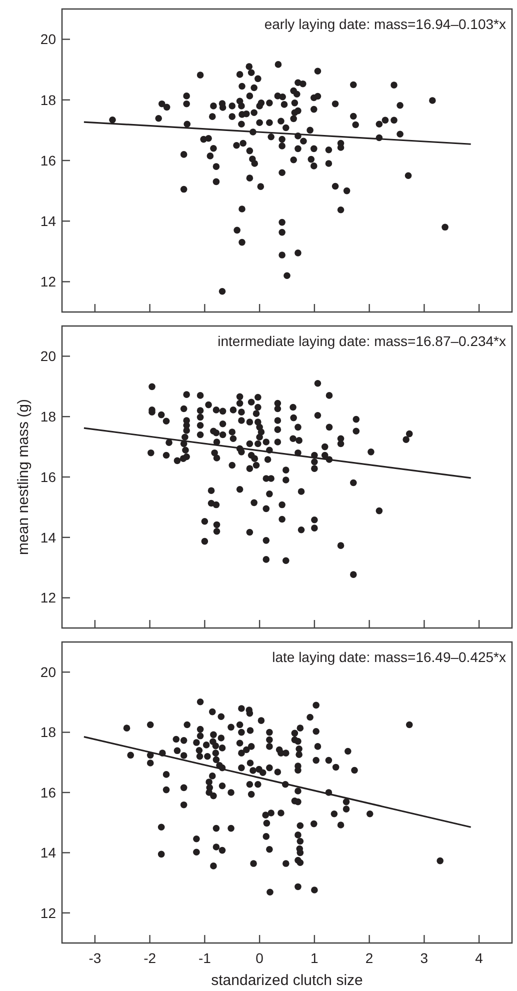 This screenshot has width=517, height=991. I want to click on x-tick-label: -1, so click(205, 958).